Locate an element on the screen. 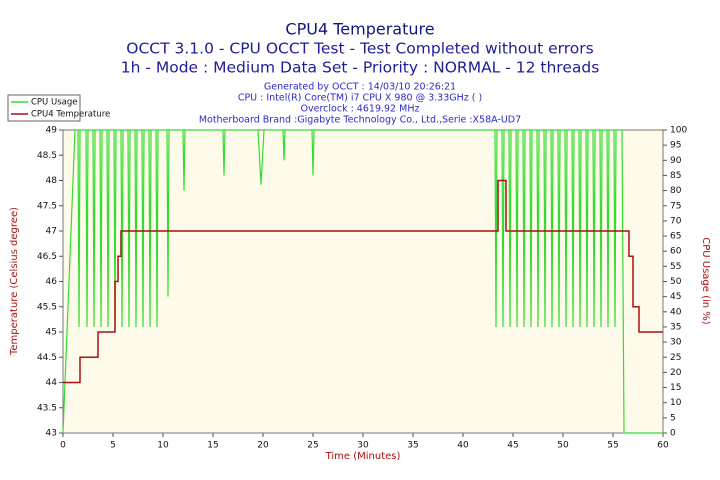 This screenshot has height=480, width=720. y-tick-label: 45.5 is located at coordinates (47, 307).